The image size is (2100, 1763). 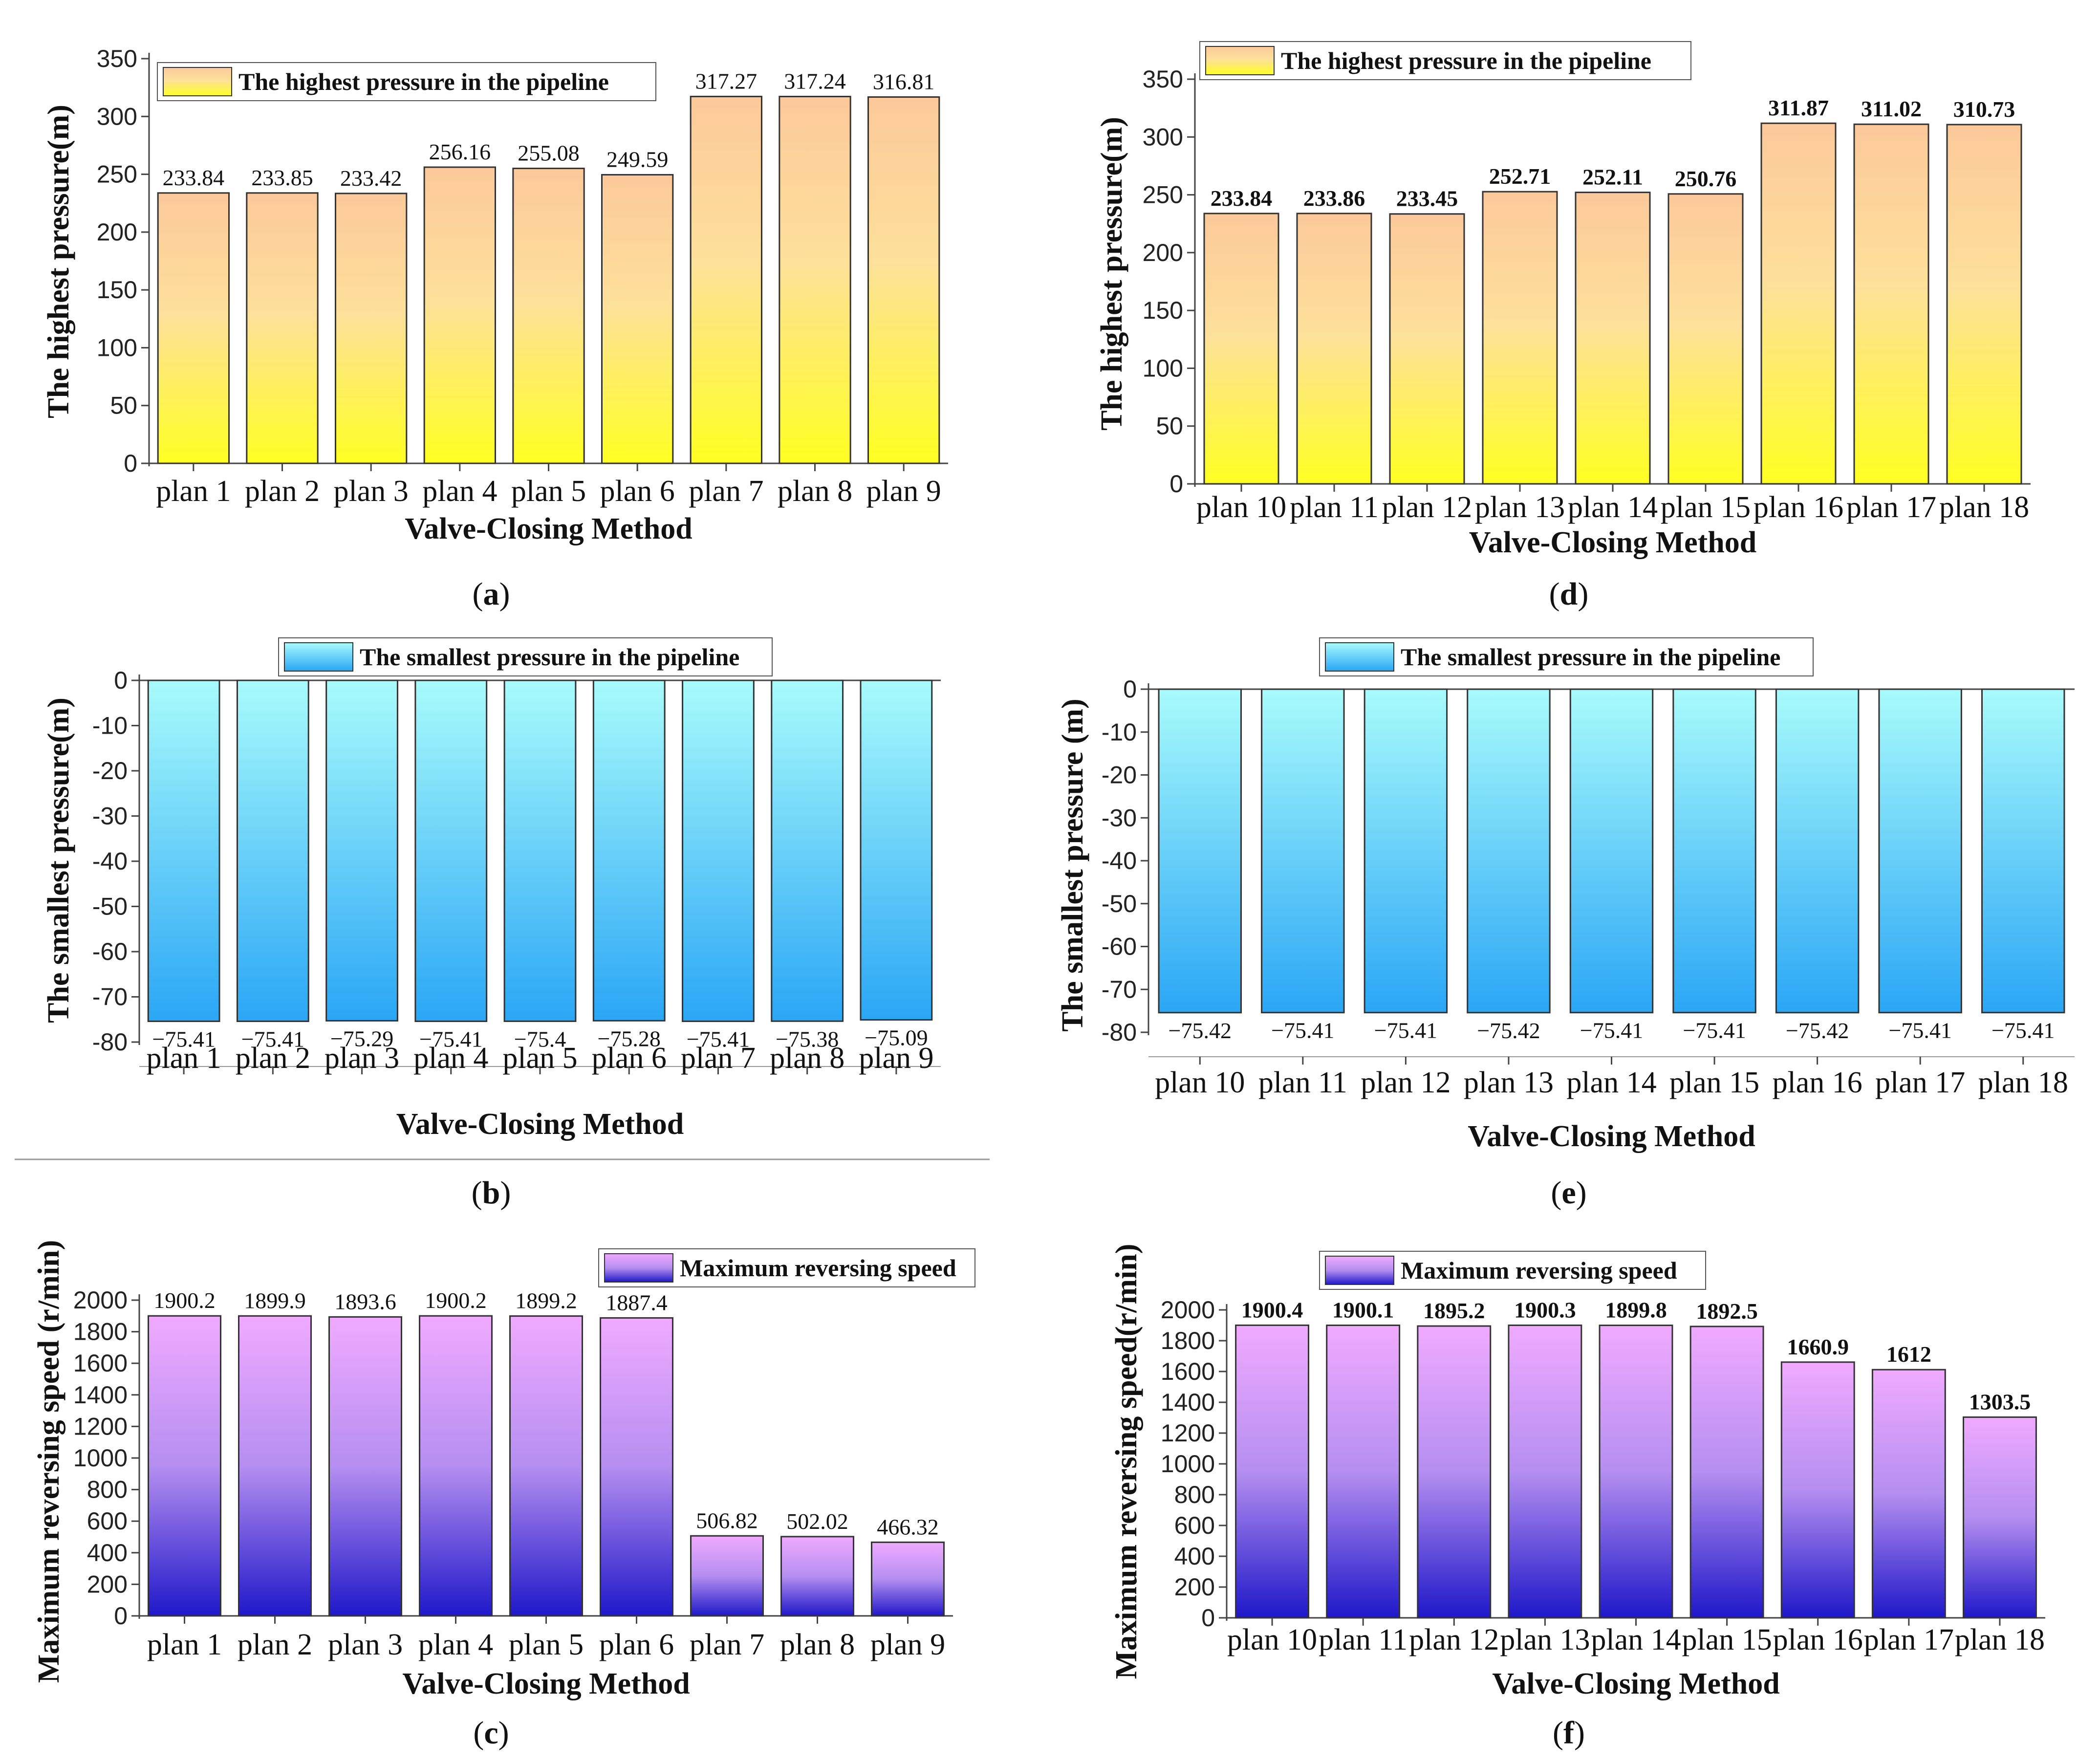 What do you see at coordinates (1891, 508) in the screenshot?
I see `chart-d-category-8: plan 17` at bounding box center [1891, 508].